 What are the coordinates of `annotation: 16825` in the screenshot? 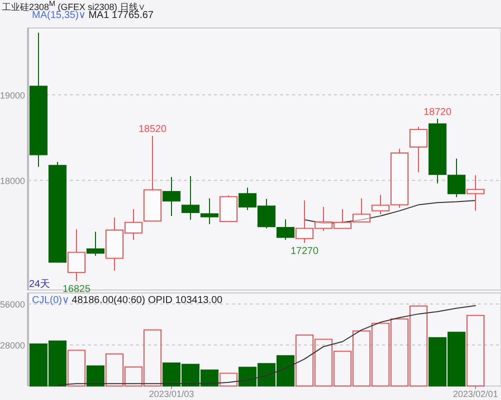 It's located at (76, 290).